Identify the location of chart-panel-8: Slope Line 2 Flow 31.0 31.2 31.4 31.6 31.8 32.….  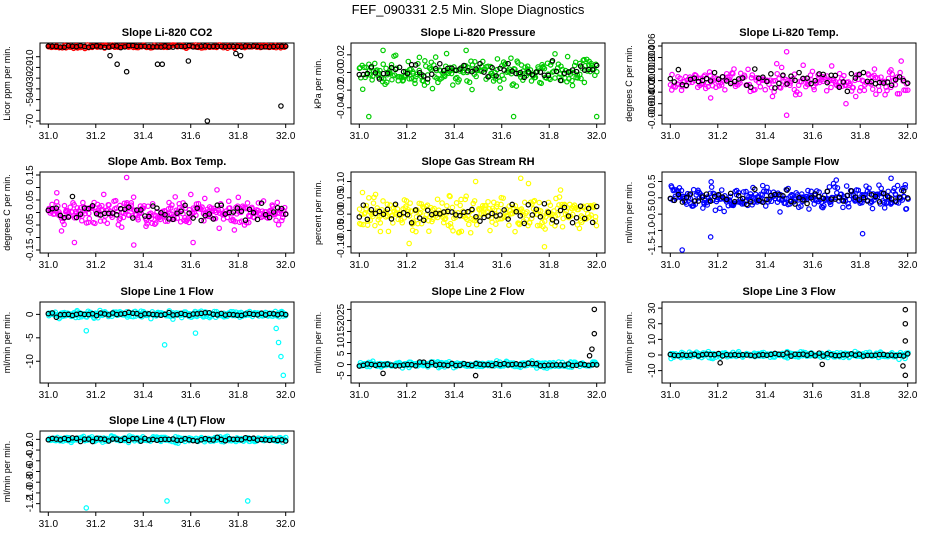
(460, 343).